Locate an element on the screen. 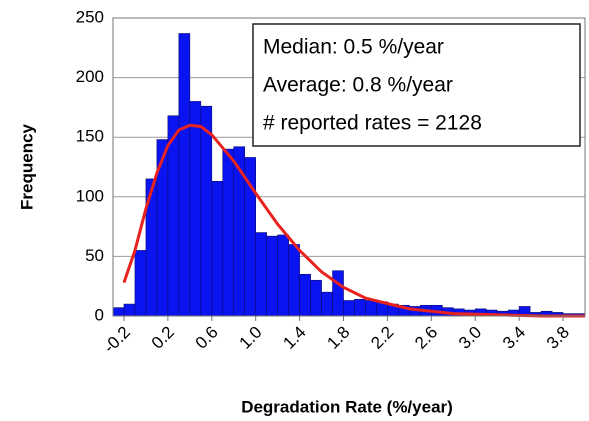 This screenshot has height=421, width=589. annotation: Average: 0.8 %/year is located at coordinates (358, 85).